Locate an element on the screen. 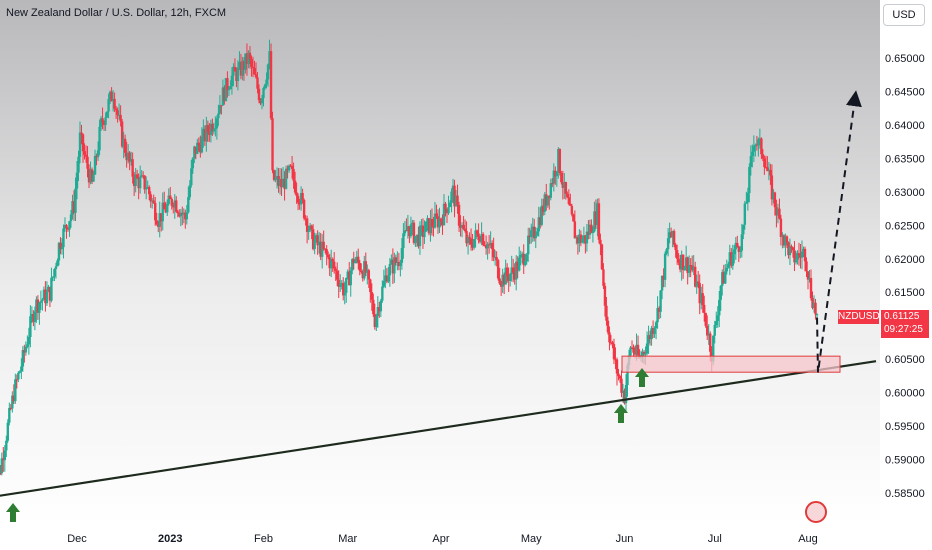 The image size is (932, 550). price-tick-label: 0.64500 is located at coordinates (905, 92).